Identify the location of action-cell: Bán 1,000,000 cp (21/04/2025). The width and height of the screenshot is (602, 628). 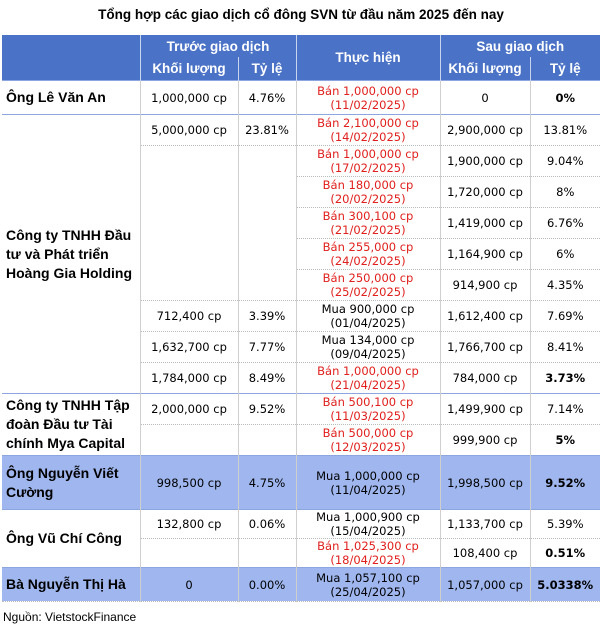
(367, 378).